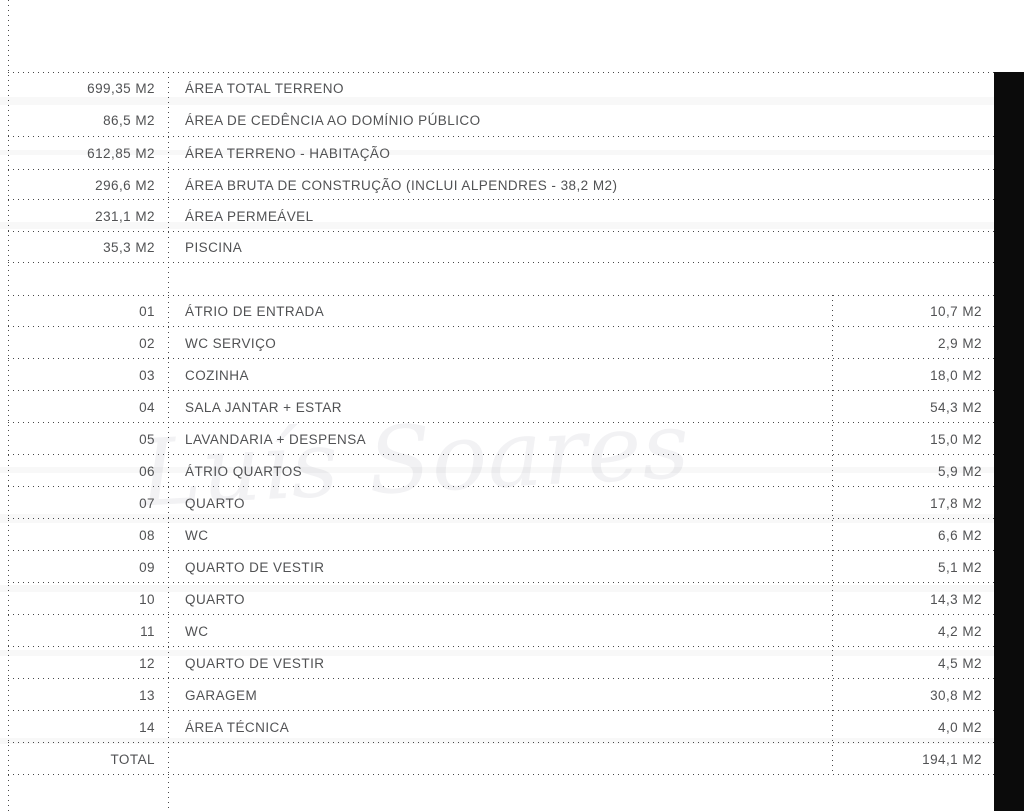  What do you see at coordinates (147, 727) in the screenshot?
I see `room-number: 14` at bounding box center [147, 727].